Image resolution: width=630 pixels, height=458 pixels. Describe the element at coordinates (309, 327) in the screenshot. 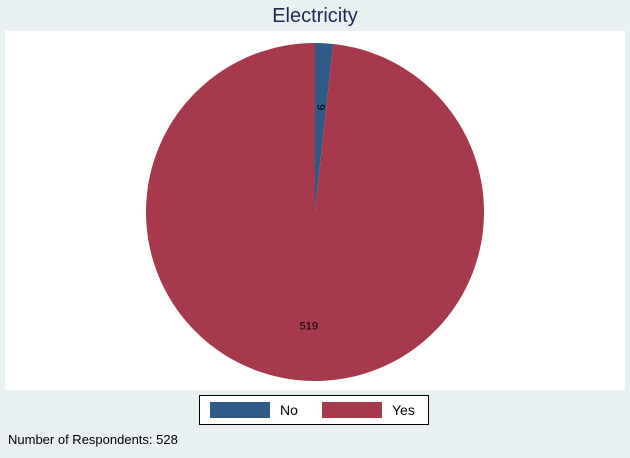

I see `pie-slice-label-yes: 519` at that location.